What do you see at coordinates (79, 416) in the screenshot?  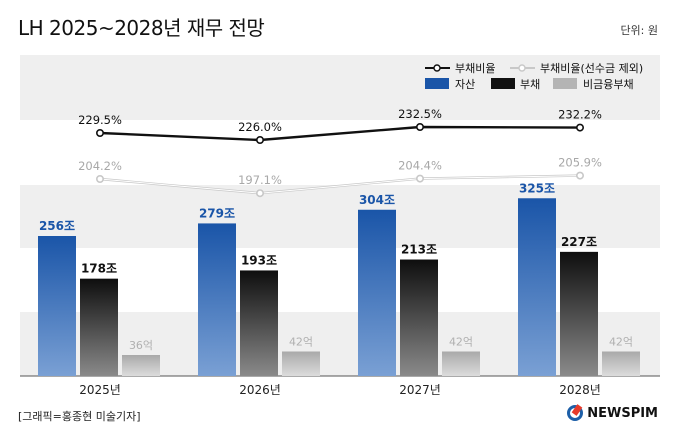 I see `graphic-credit: [그래픽=홍종현 미술기자]` at bounding box center [79, 416].